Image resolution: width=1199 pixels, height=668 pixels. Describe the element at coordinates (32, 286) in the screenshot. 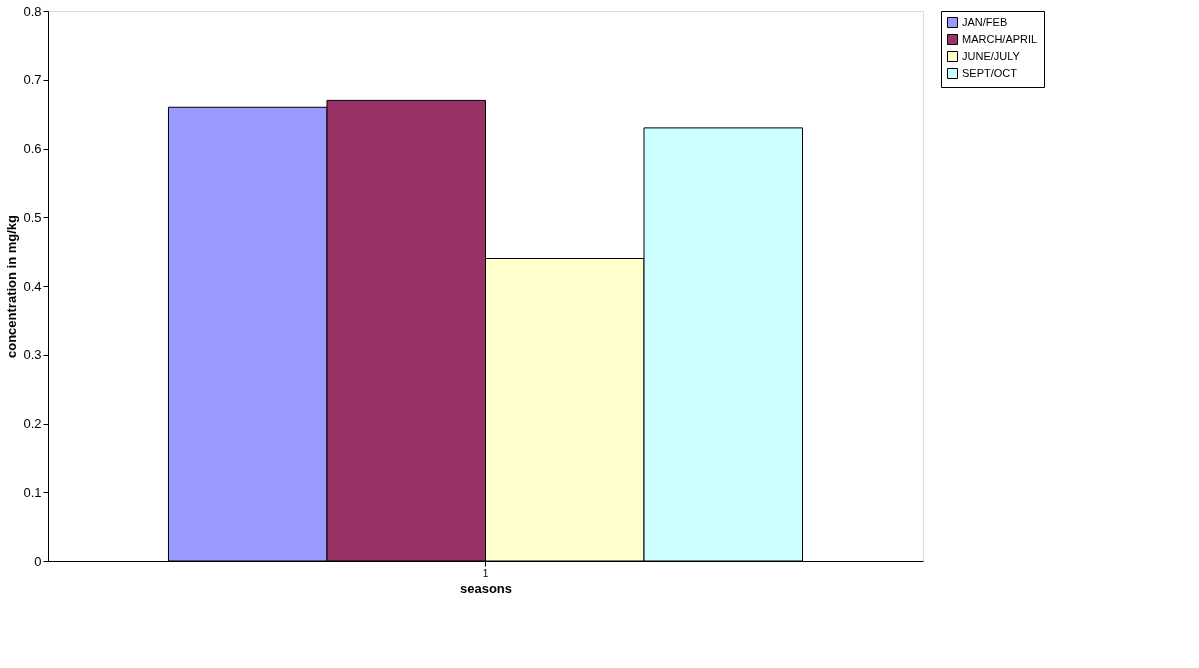

I see `y-tick-label: 0.4` at that location.